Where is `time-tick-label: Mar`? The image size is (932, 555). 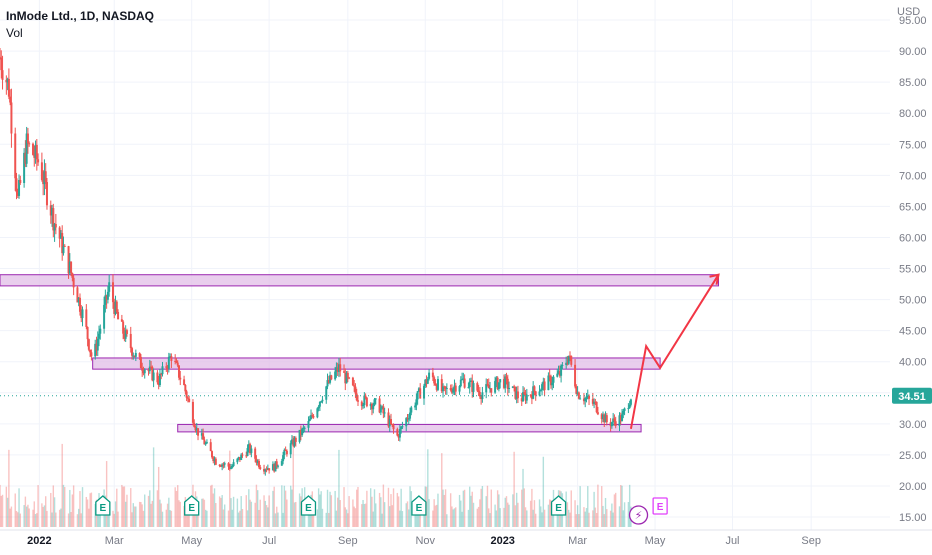
time-tick-label: Mar is located at coordinates (114, 541).